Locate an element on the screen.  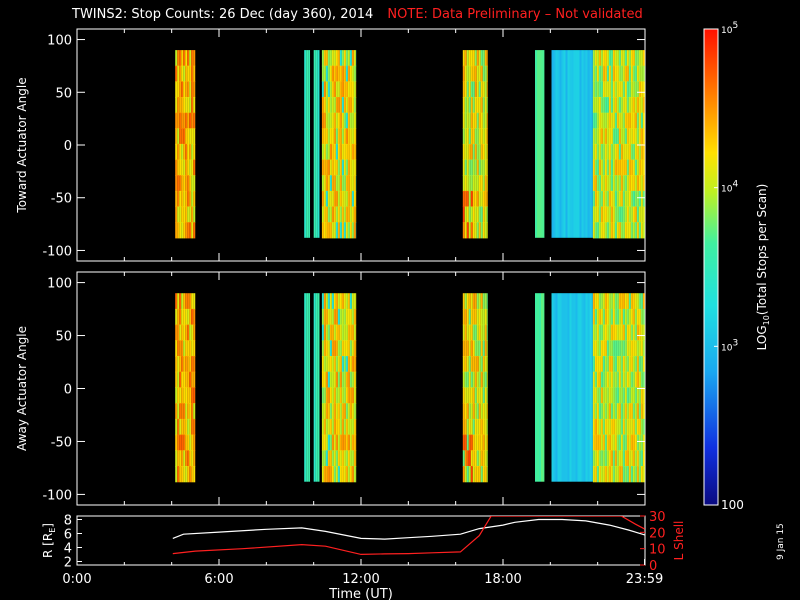
colorbar-gradient is located at coordinates (711, 267).